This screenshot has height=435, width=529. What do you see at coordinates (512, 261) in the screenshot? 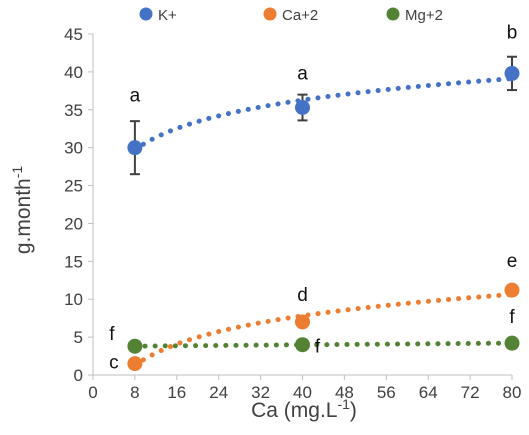
I see `point-label: e` at bounding box center [512, 261].